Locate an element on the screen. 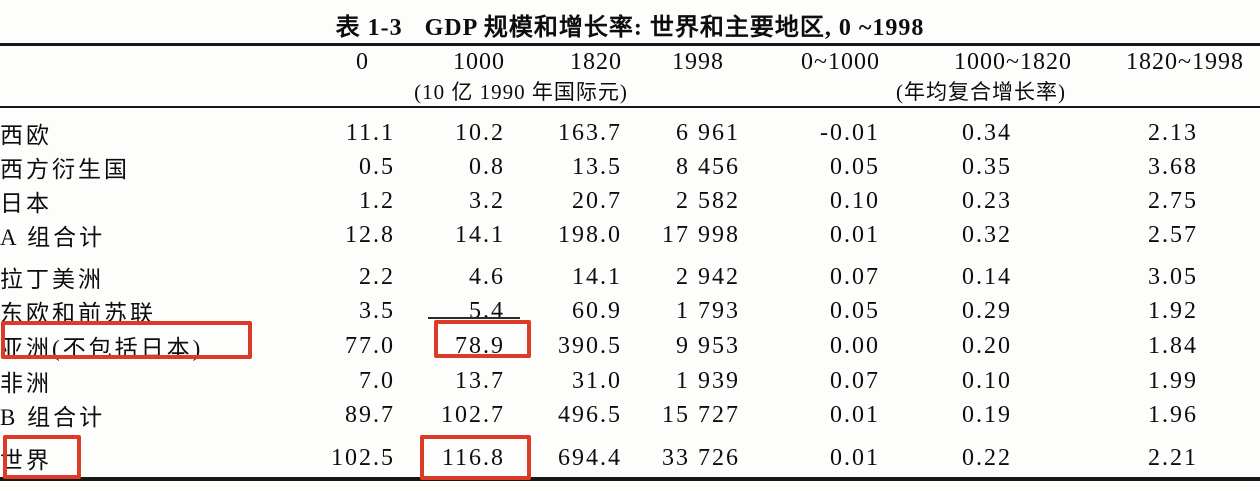  value-cell: 14.1 is located at coordinates (597, 276).